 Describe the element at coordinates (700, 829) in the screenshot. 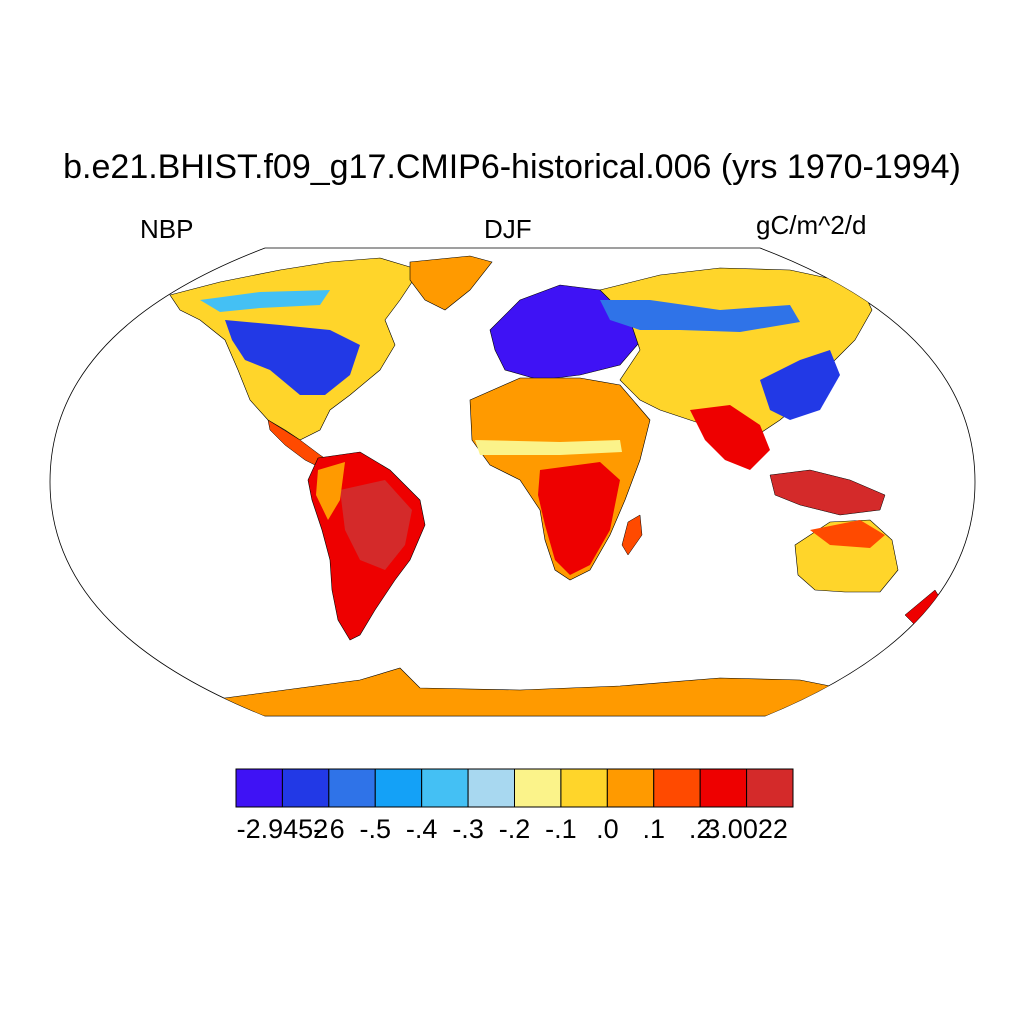

I see `colorbar-tick-label: .2` at that location.